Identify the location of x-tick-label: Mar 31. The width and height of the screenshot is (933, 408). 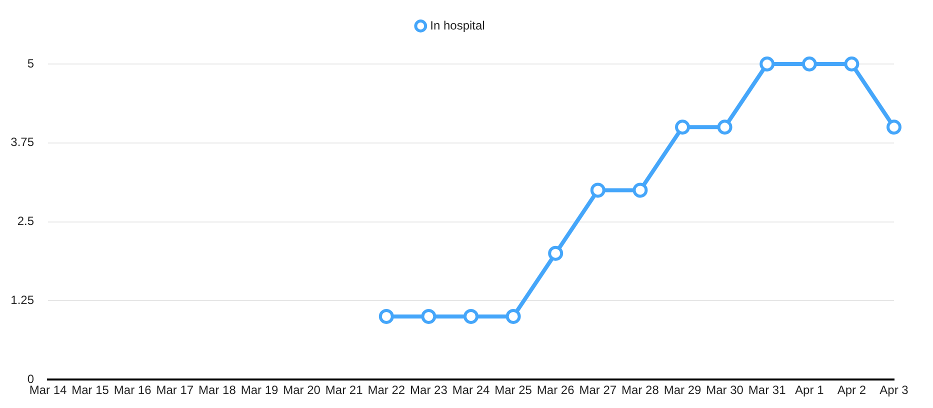
(767, 390).